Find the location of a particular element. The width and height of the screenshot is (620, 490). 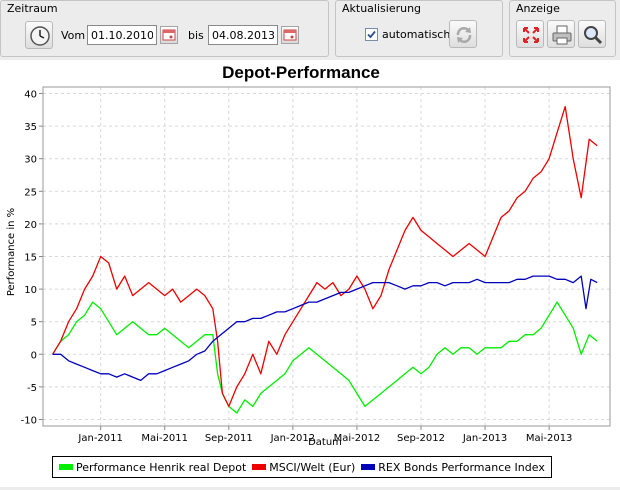

legend-label: Performance Henrik real Depot is located at coordinates (161, 467).